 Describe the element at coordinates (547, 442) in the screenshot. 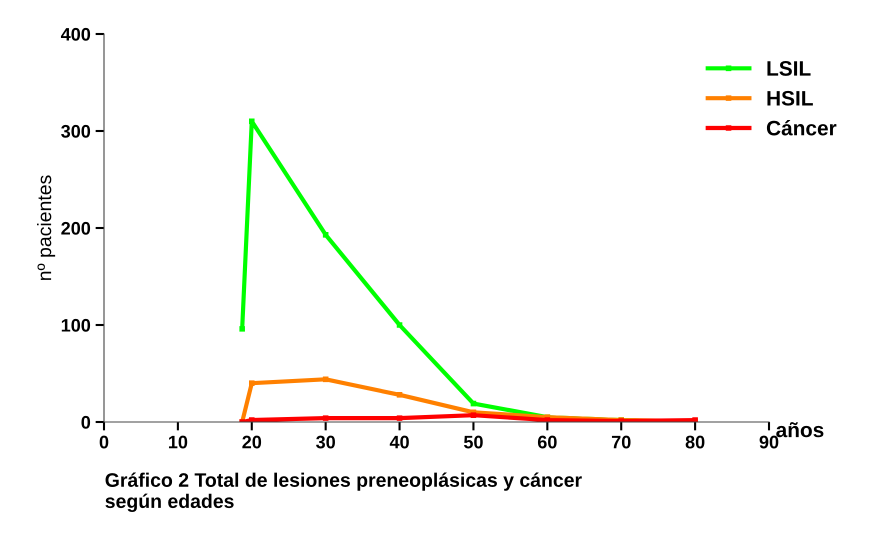

I see `x-tick-label: 60` at that location.